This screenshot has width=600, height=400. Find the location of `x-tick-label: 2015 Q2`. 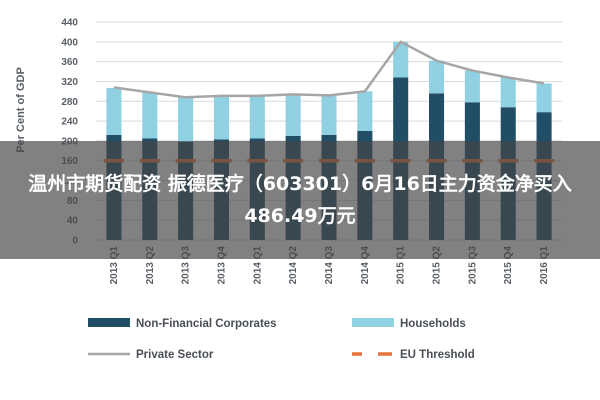

x-tick-label: 2015 Q2 is located at coordinates (437, 265).